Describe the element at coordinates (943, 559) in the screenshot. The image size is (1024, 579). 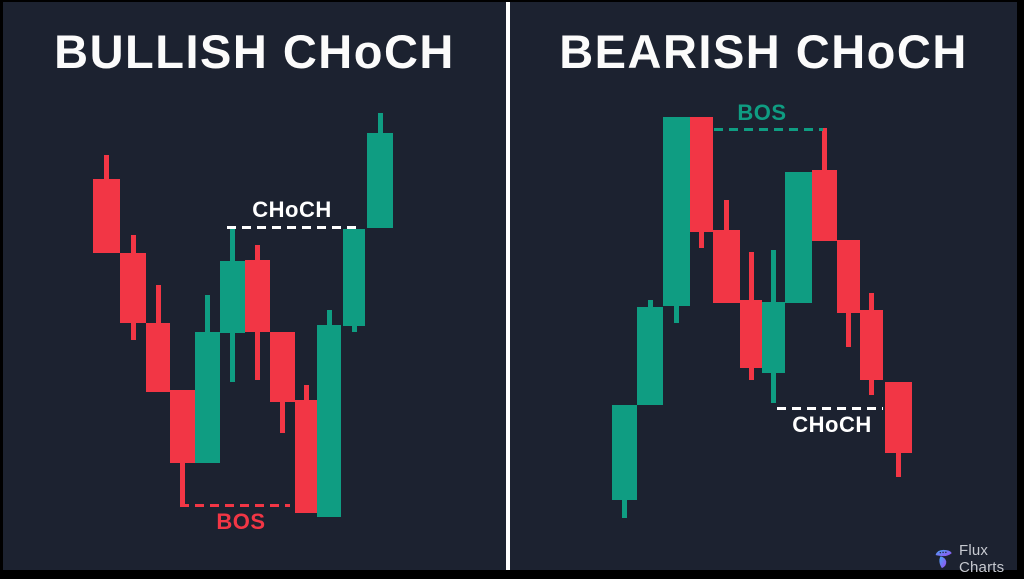
I see `flux-charts-logo-icon` at that location.